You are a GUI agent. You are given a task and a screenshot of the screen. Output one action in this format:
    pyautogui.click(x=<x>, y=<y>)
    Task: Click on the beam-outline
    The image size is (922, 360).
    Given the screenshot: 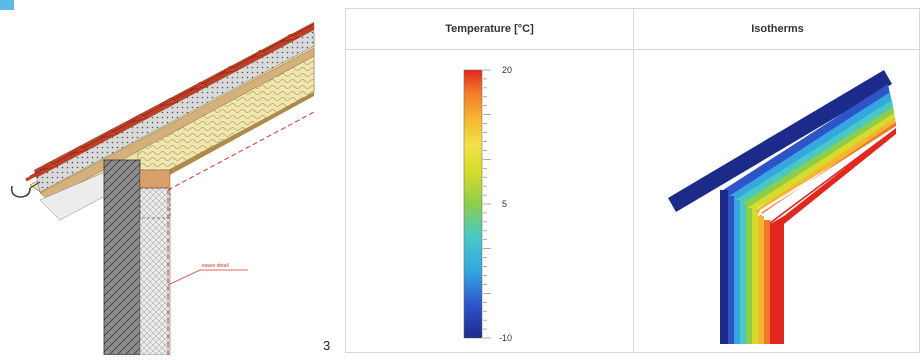 What is the action you would take?
    pyautogui.click(x=155, y=203)
    